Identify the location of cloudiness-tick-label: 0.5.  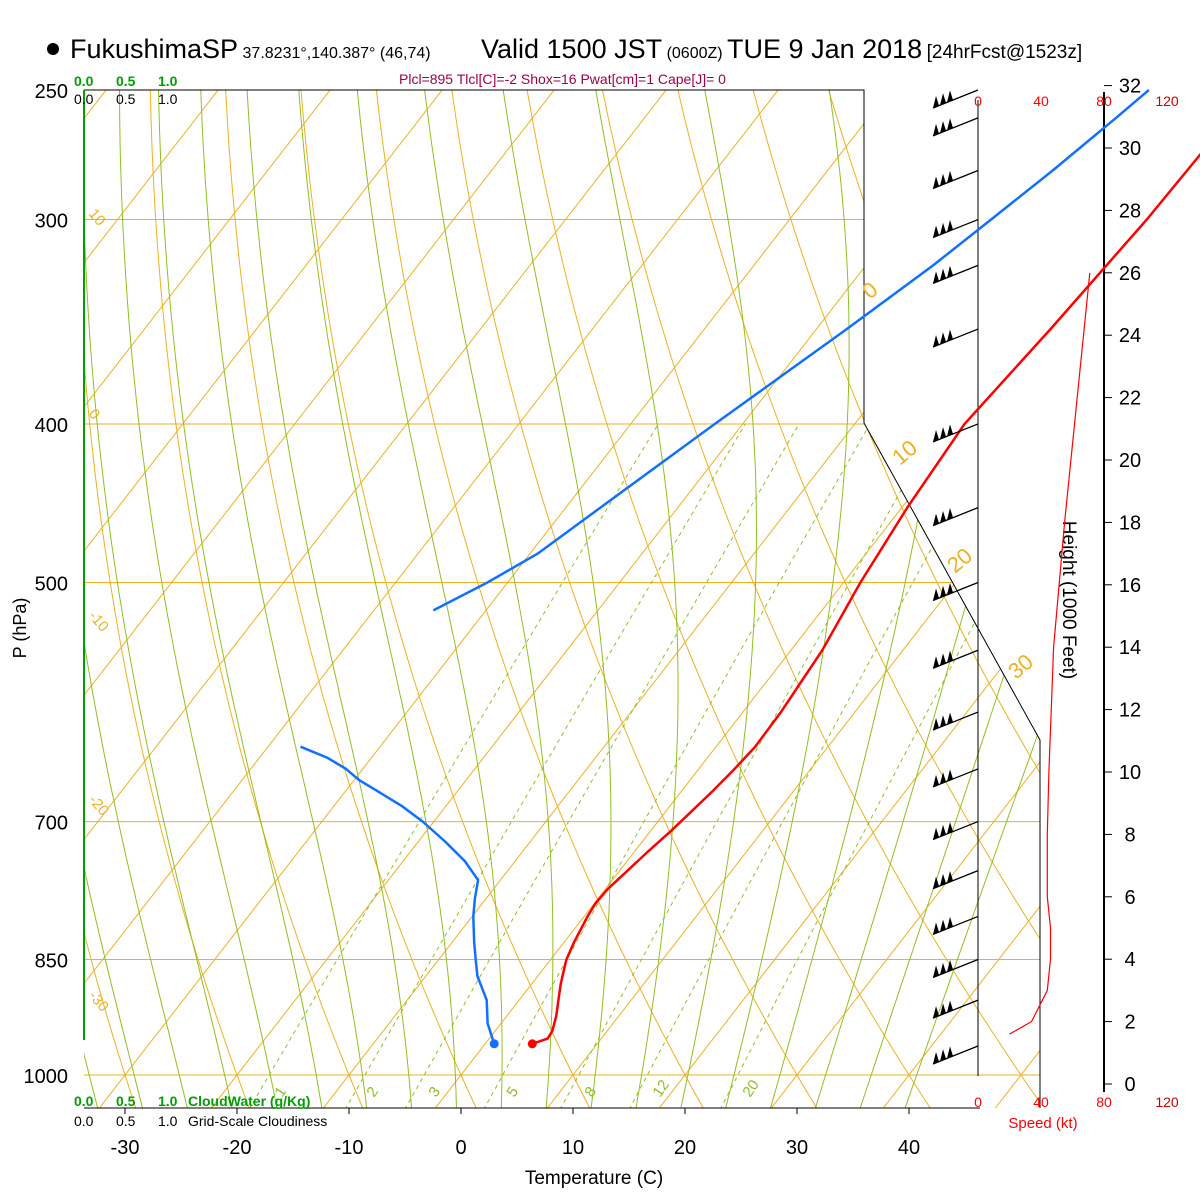
(126, 1121).